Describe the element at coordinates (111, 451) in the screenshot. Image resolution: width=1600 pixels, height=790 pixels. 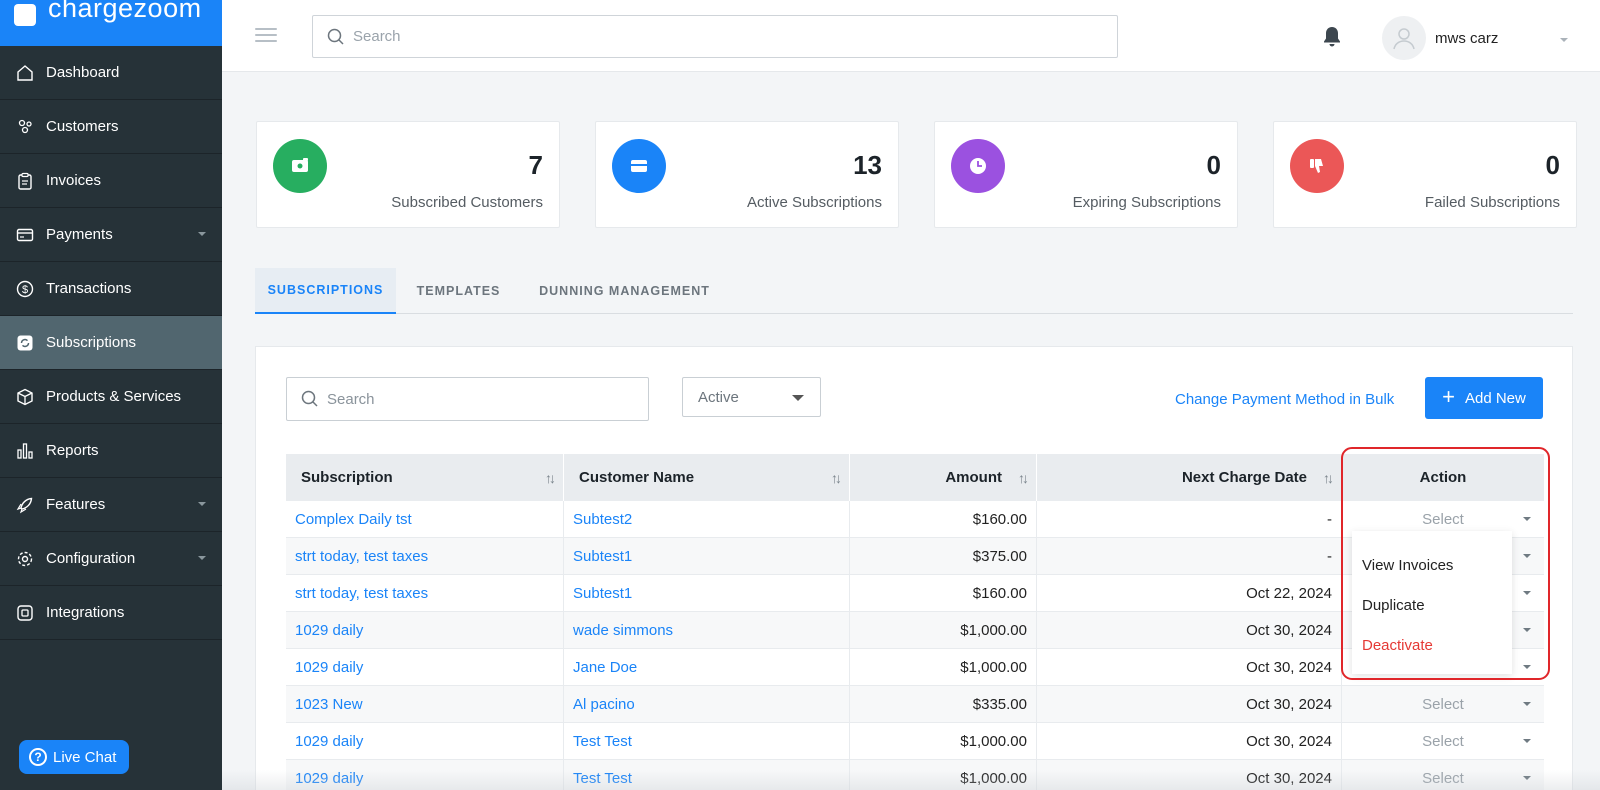
I see `sidebar-item-reports: Reports` at that location.